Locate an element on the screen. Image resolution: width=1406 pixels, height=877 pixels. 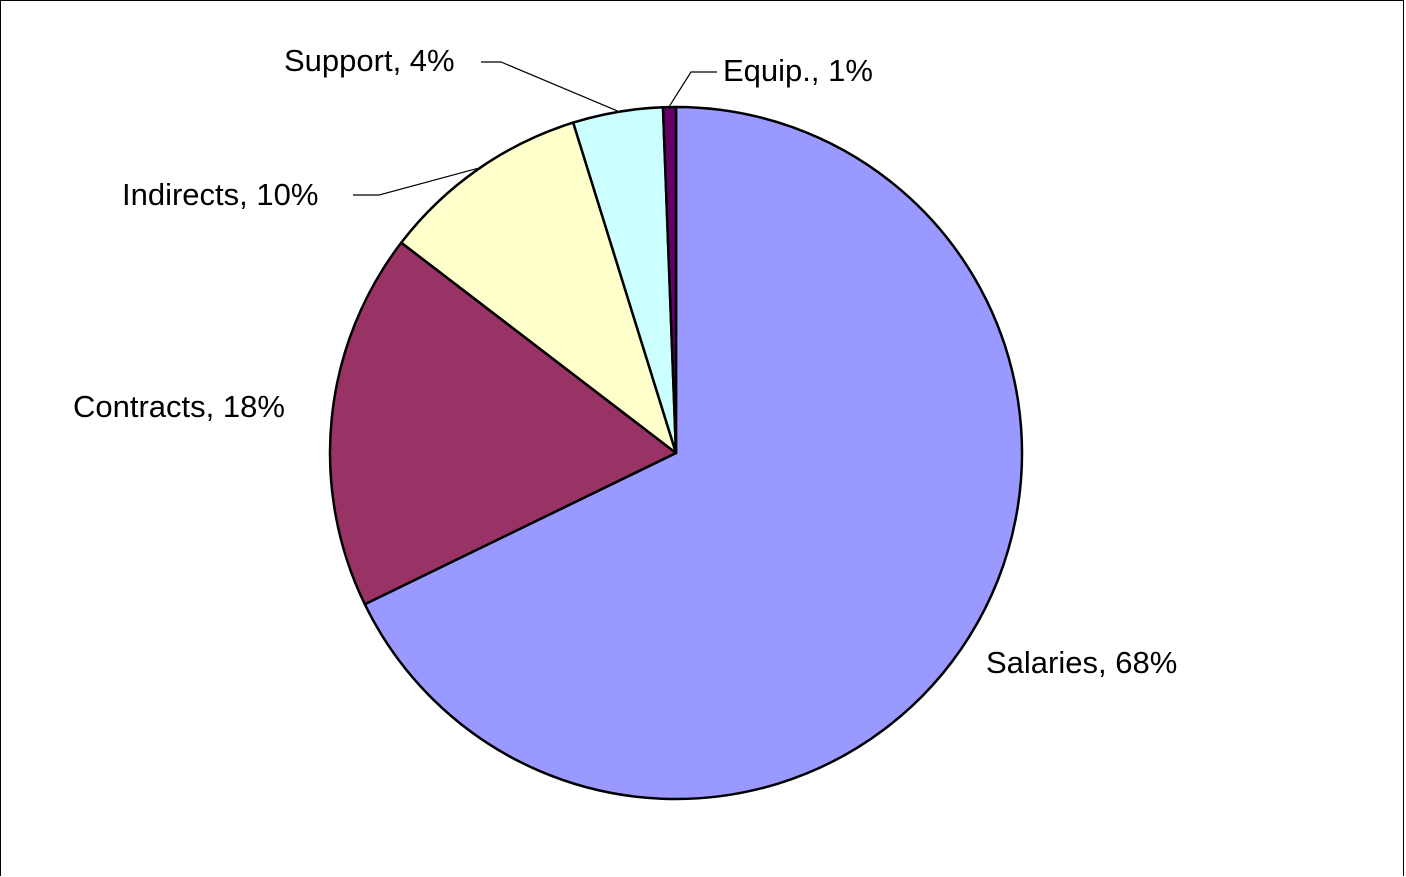
label-support: Support, 4% is located at coordinates (369, 60).